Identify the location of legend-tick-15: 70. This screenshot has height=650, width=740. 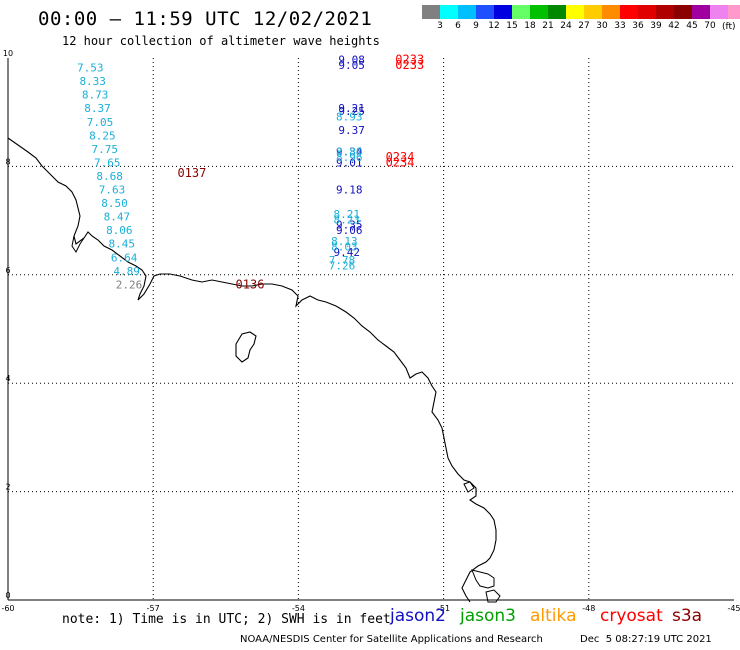
(710, 26).